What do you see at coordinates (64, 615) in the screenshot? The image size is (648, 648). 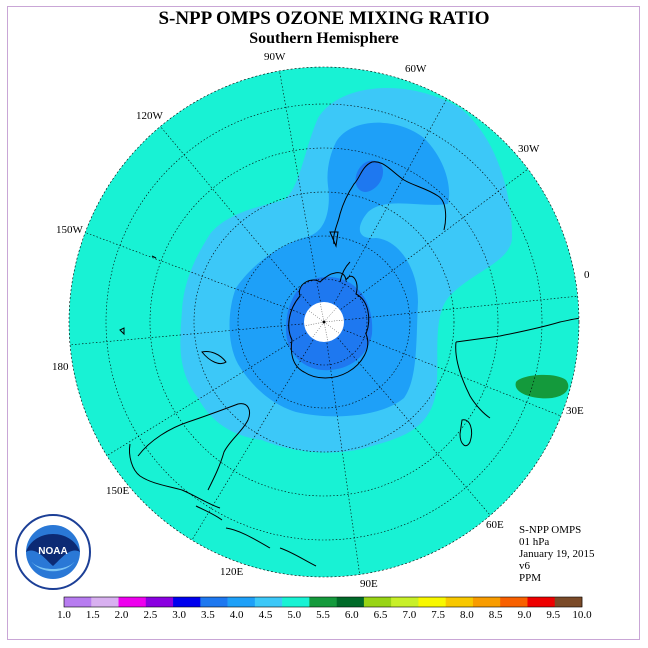 I see `colorbar-tick-label: 1.0` at bounding box center [64, 615].